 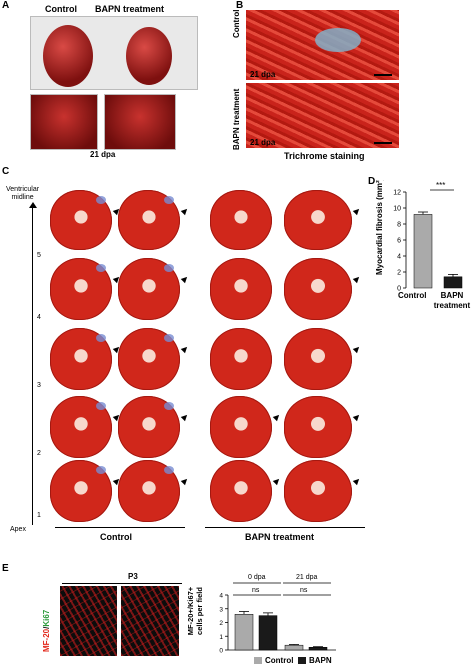 What do you see at coordinates (236, 119) in the screenshot?
I see `panel-b-treatment-label: BAPN treatment` at bounding box center [236, 119].